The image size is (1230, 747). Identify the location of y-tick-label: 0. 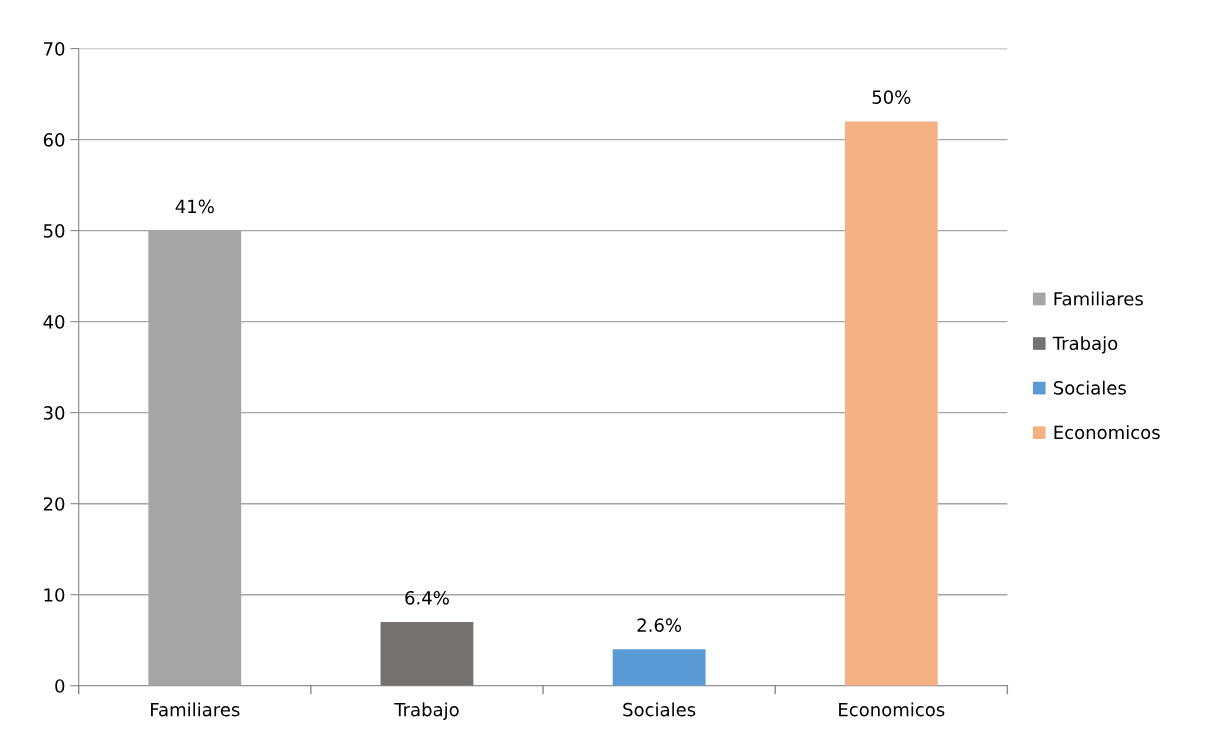
(60, 686).